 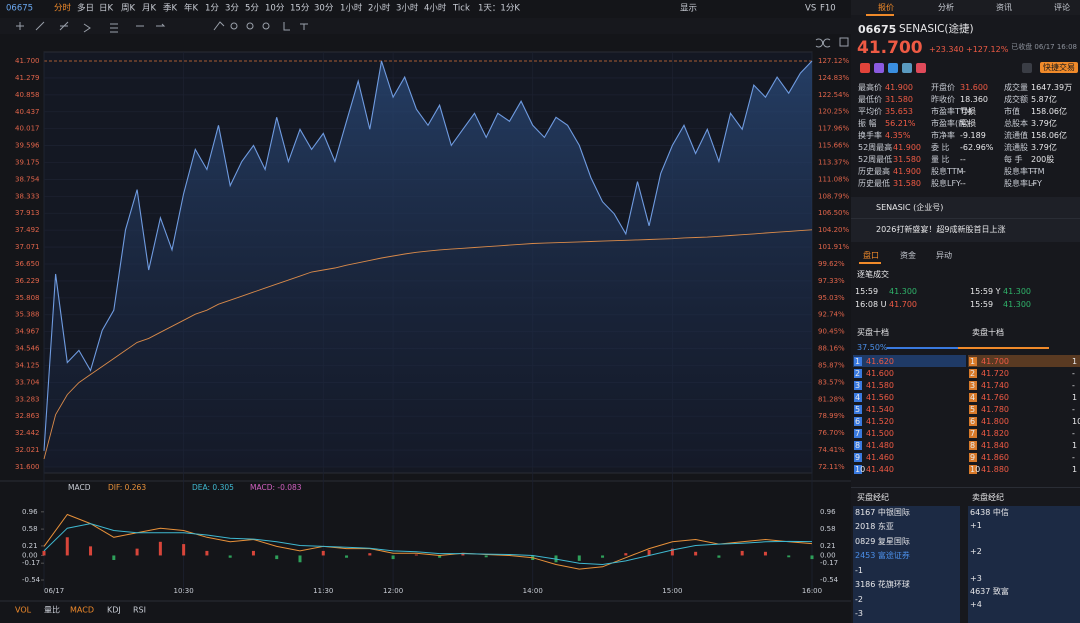 What do you see at coordinates (351, 8) in the screenshot?
I see `toolbar-tab: 1小时` at bounding box center [351, 8].